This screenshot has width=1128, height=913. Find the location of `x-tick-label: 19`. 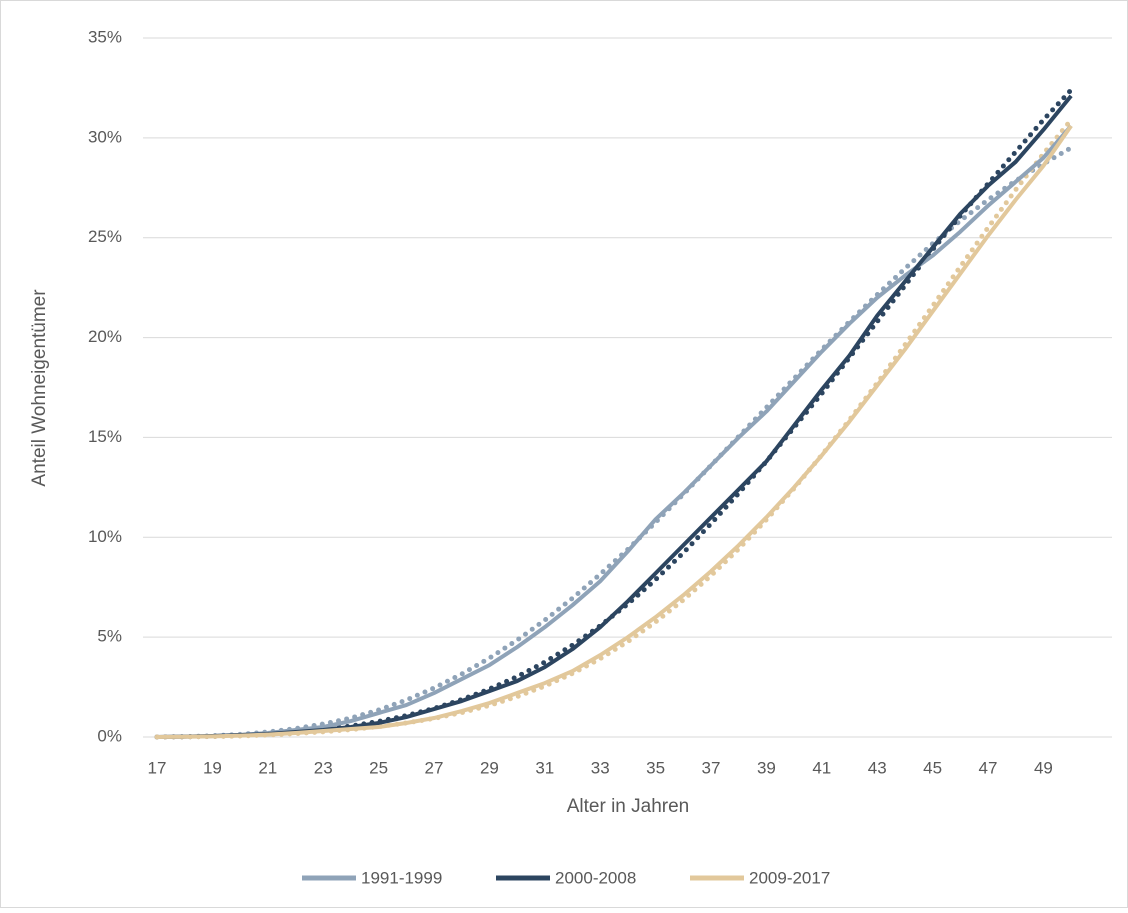

x-tick-label: 19 is located at coordinates (212, 767).